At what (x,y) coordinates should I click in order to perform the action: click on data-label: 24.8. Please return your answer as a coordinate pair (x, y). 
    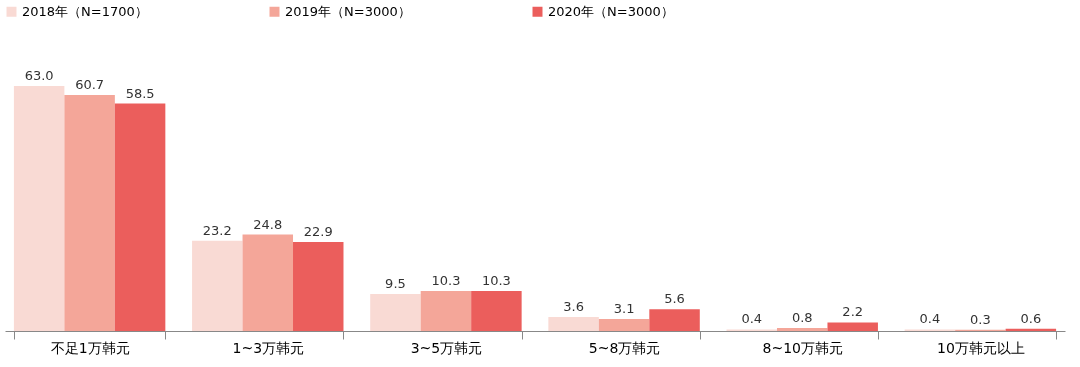
    Looking at the image, I should click on (268, 224).